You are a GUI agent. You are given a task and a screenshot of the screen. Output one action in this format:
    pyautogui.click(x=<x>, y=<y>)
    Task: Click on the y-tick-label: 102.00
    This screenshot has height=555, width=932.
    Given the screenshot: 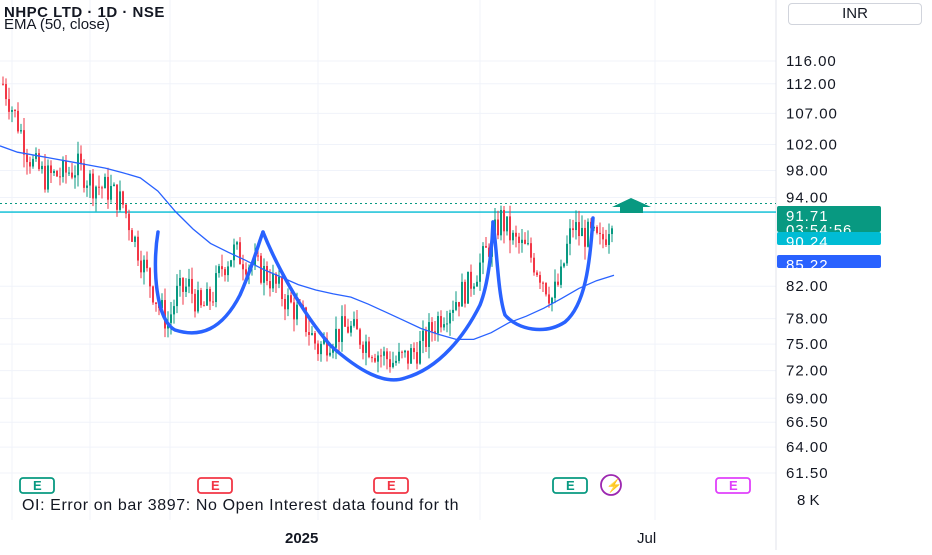 What is the action you would take?
    pyautogui.click(x=812, y=145)
    